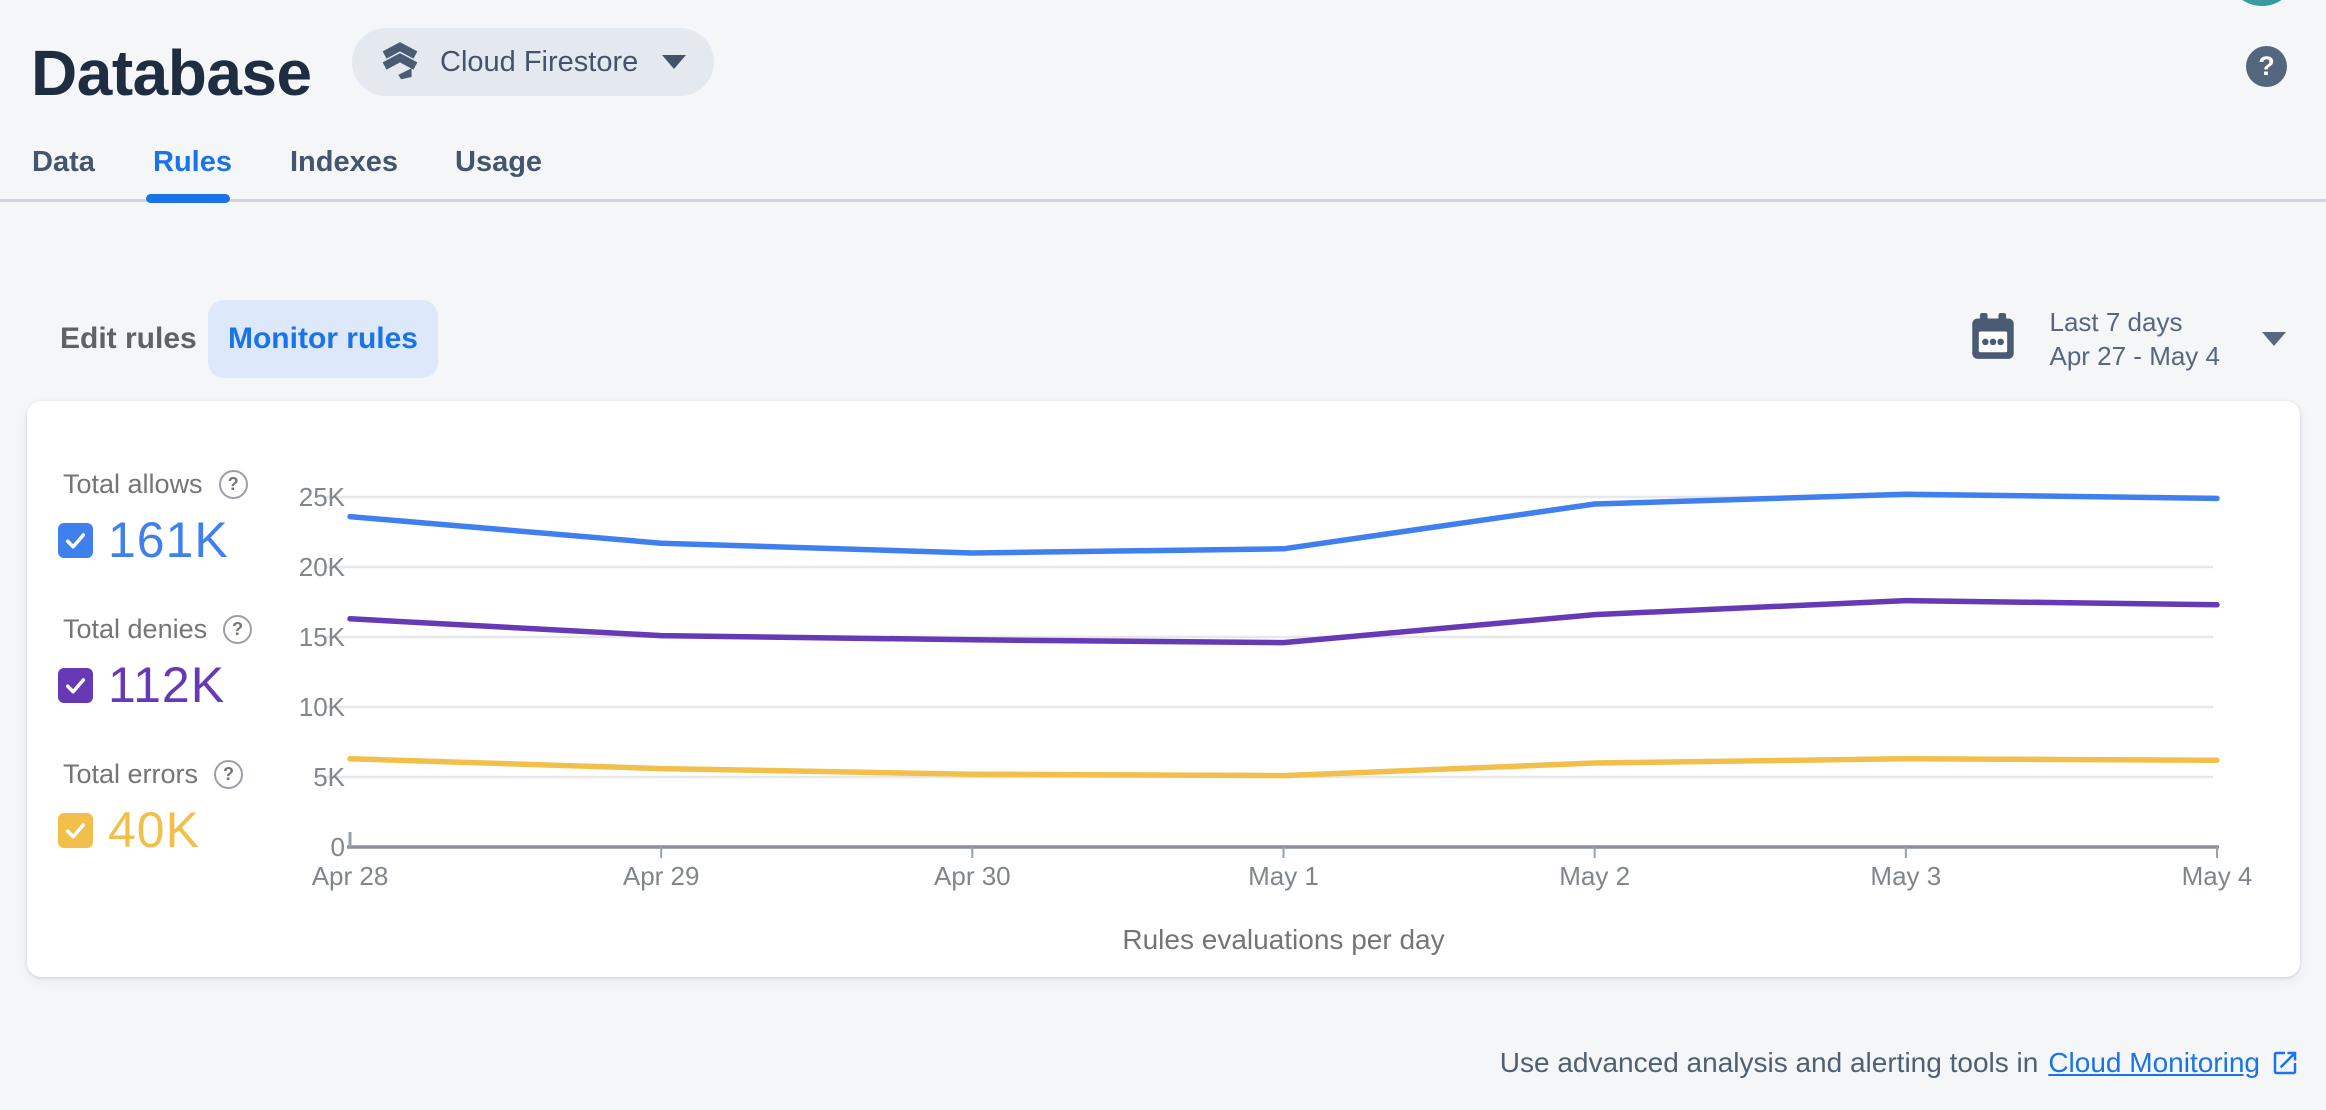  What do you see at coordinates (499, 162) in the screenshot?
I see `tab-usage: Usage` at bounding box center [499, 162].